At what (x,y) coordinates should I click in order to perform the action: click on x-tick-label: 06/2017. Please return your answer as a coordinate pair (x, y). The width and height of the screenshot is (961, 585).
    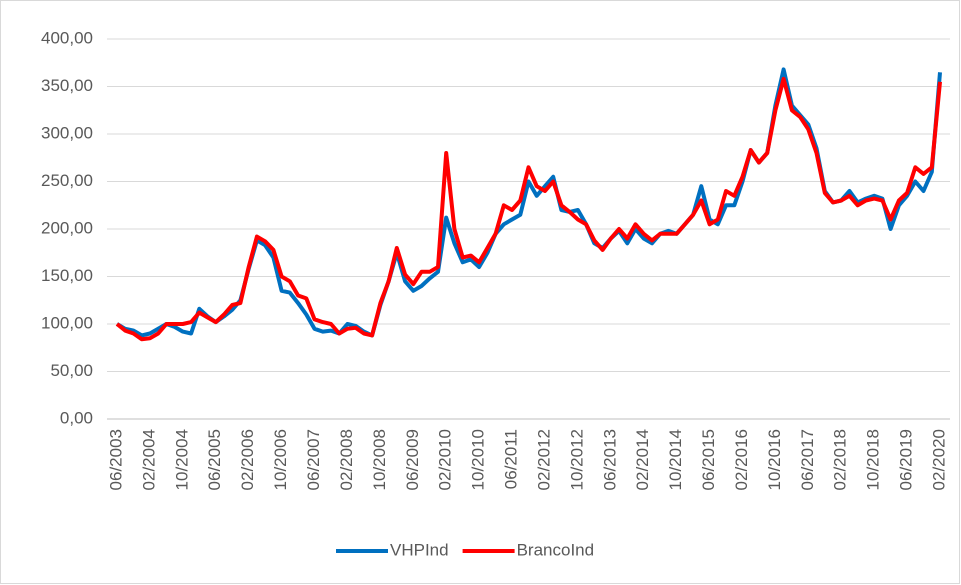
    Looking at the image, I should click on (807, 459).